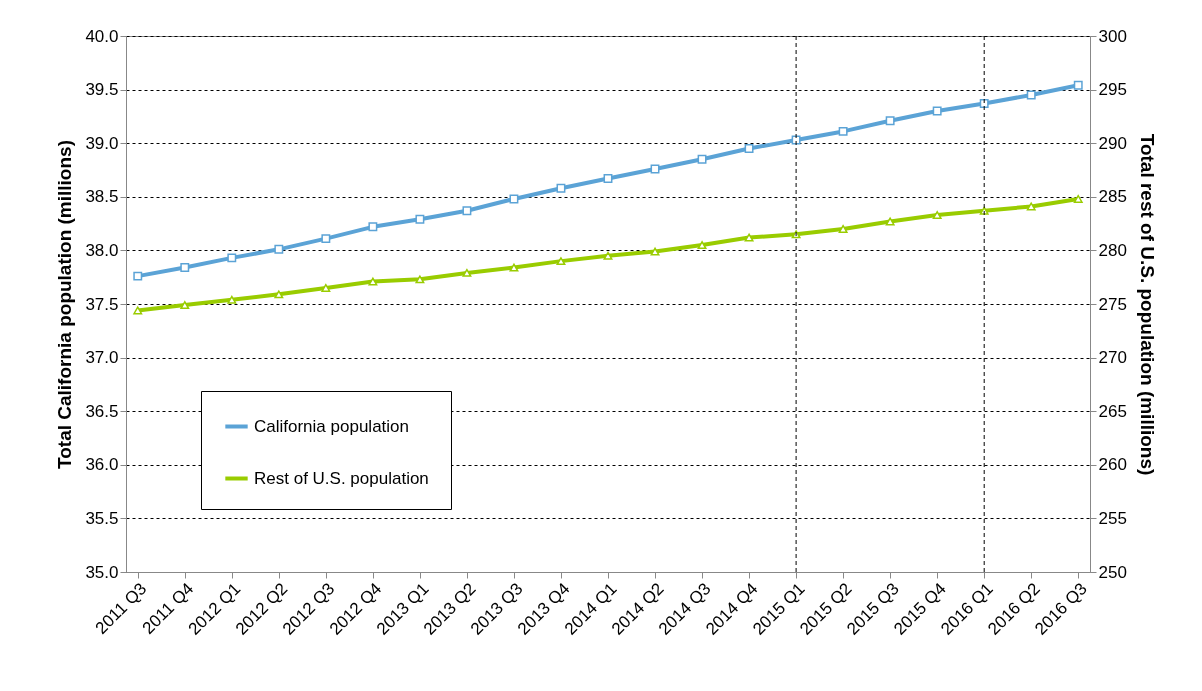 The width and height of the screenshot is (1202, 691). Describe the element at coordinates (1112, 197) in the screenshot. I see `y2-tick-label: 285` at that location.